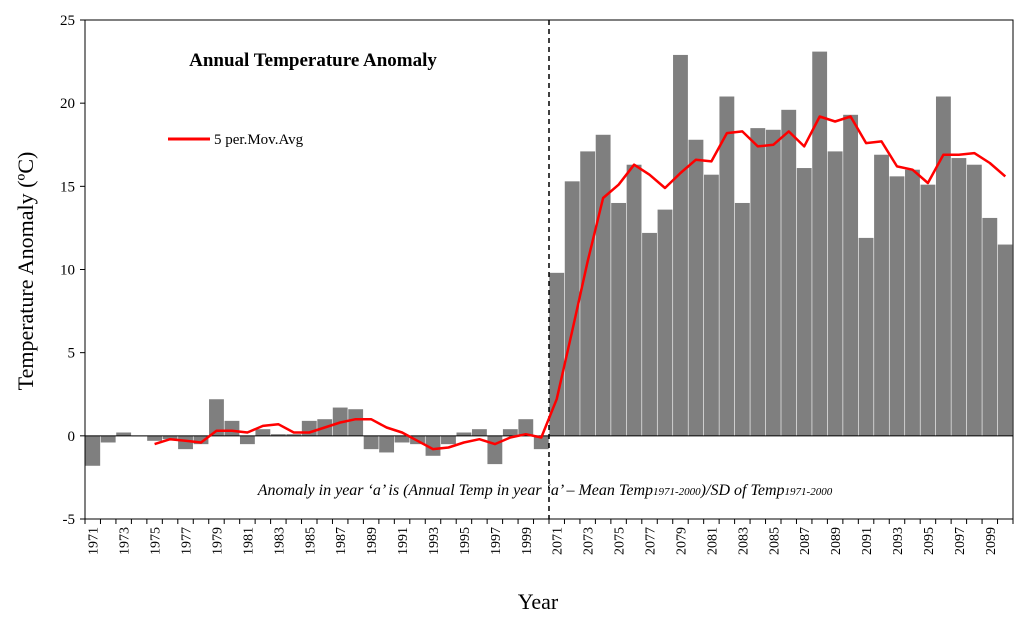 Image resolution: width=1024 pixels, height=619 pixels. I want to click on bar-1981, so click(247, 440).